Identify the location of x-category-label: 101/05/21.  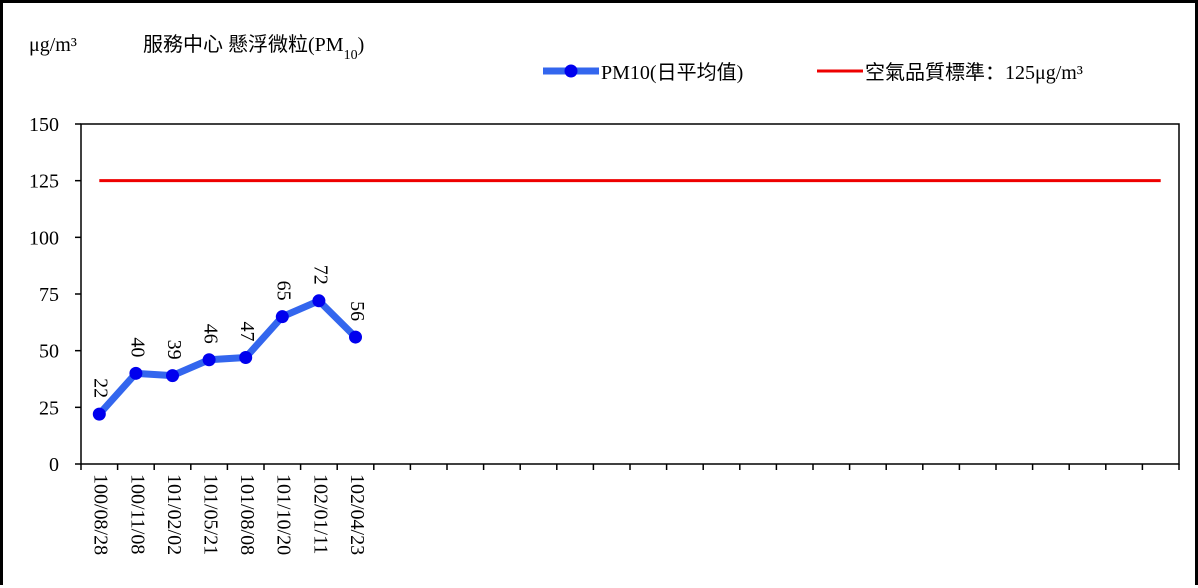
(211, 514).